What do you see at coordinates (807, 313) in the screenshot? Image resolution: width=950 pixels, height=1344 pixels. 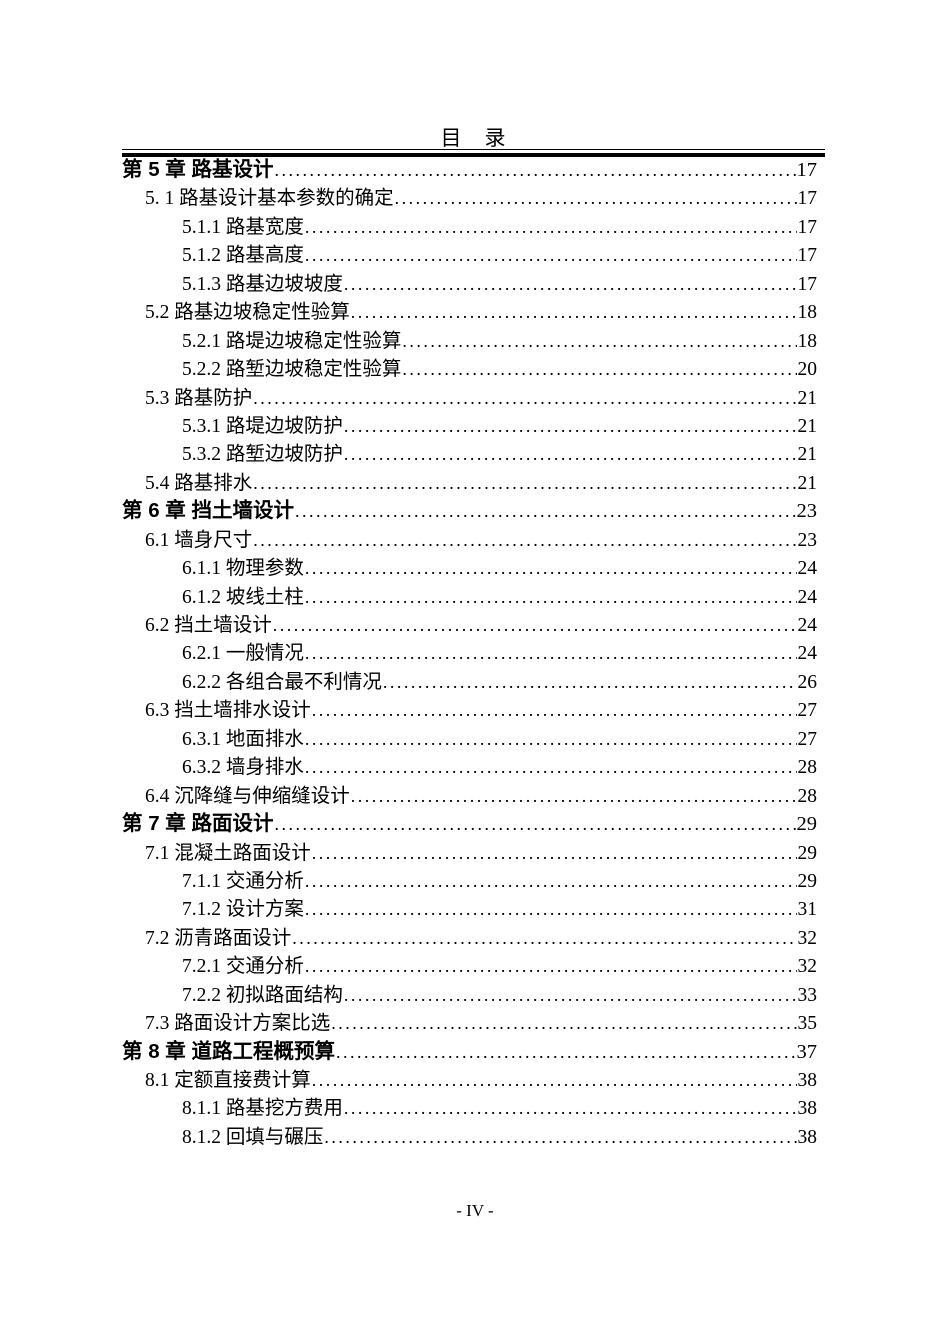 I see `toc-entry-page: 18` at bounding box center [807, 313].